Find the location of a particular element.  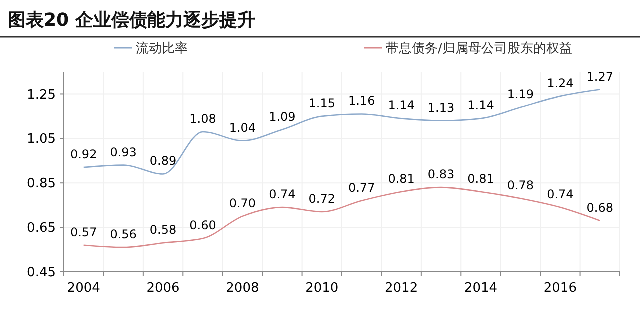

data-label: 1.13 is located at coordinates (441, 107).